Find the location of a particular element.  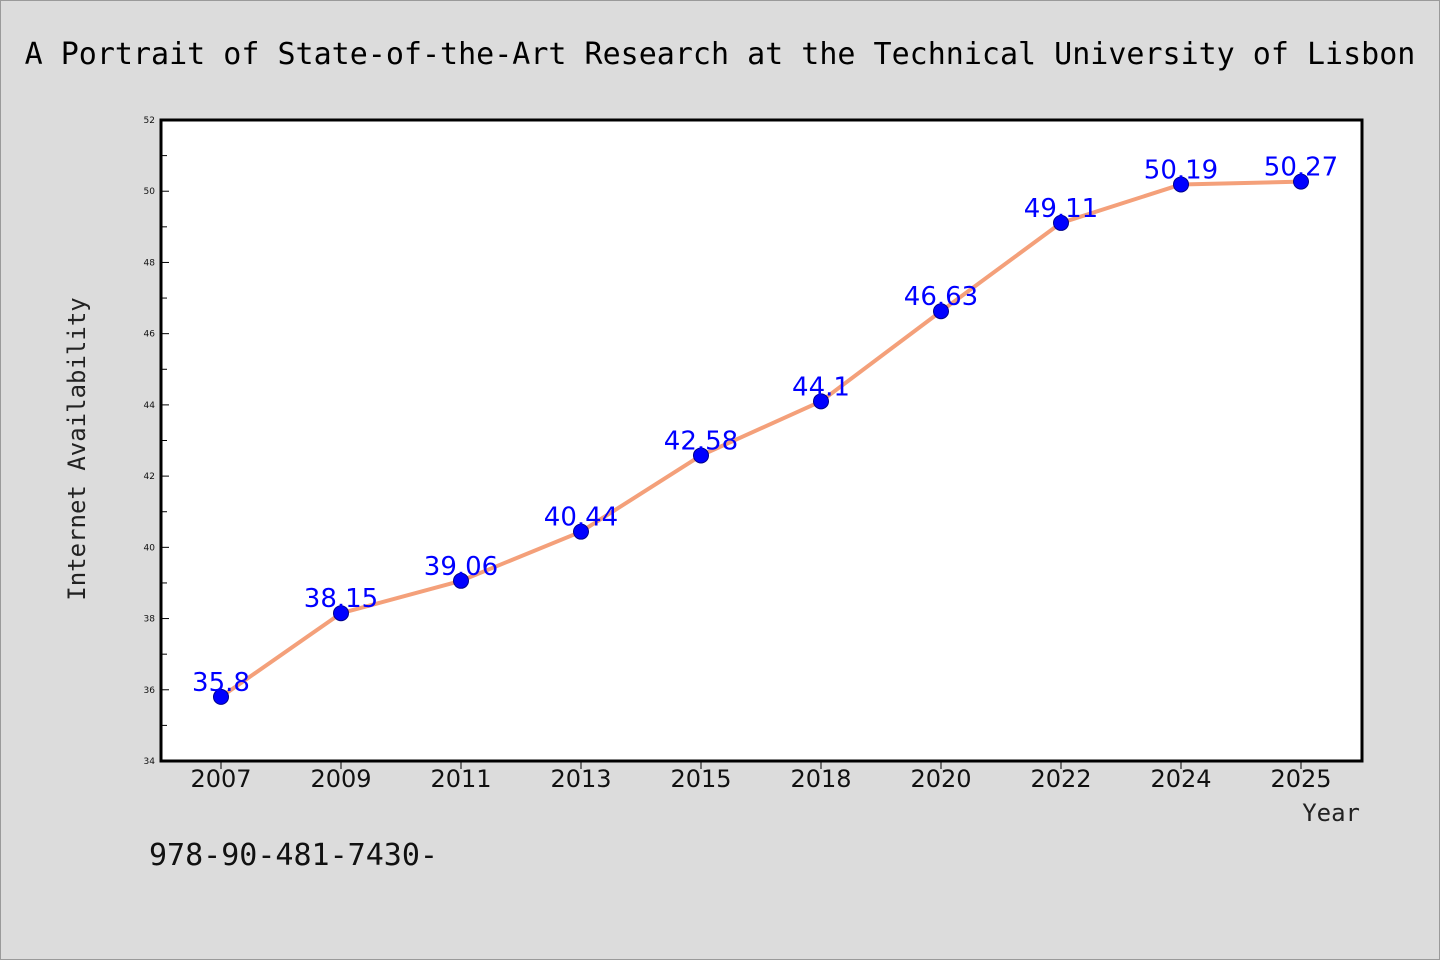

x-tick-label: 2009 is located at coordinates (340, 779).